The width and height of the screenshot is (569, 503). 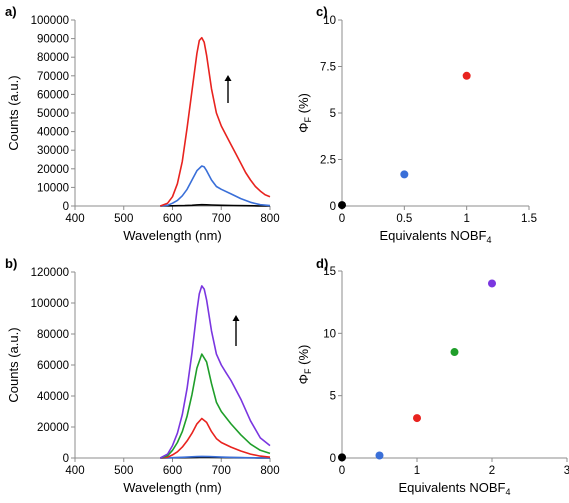 What do you see at coordinates (492, 471) in the screenshot?
I see `x-tick-label: 2` at bounding box center [492, 471].